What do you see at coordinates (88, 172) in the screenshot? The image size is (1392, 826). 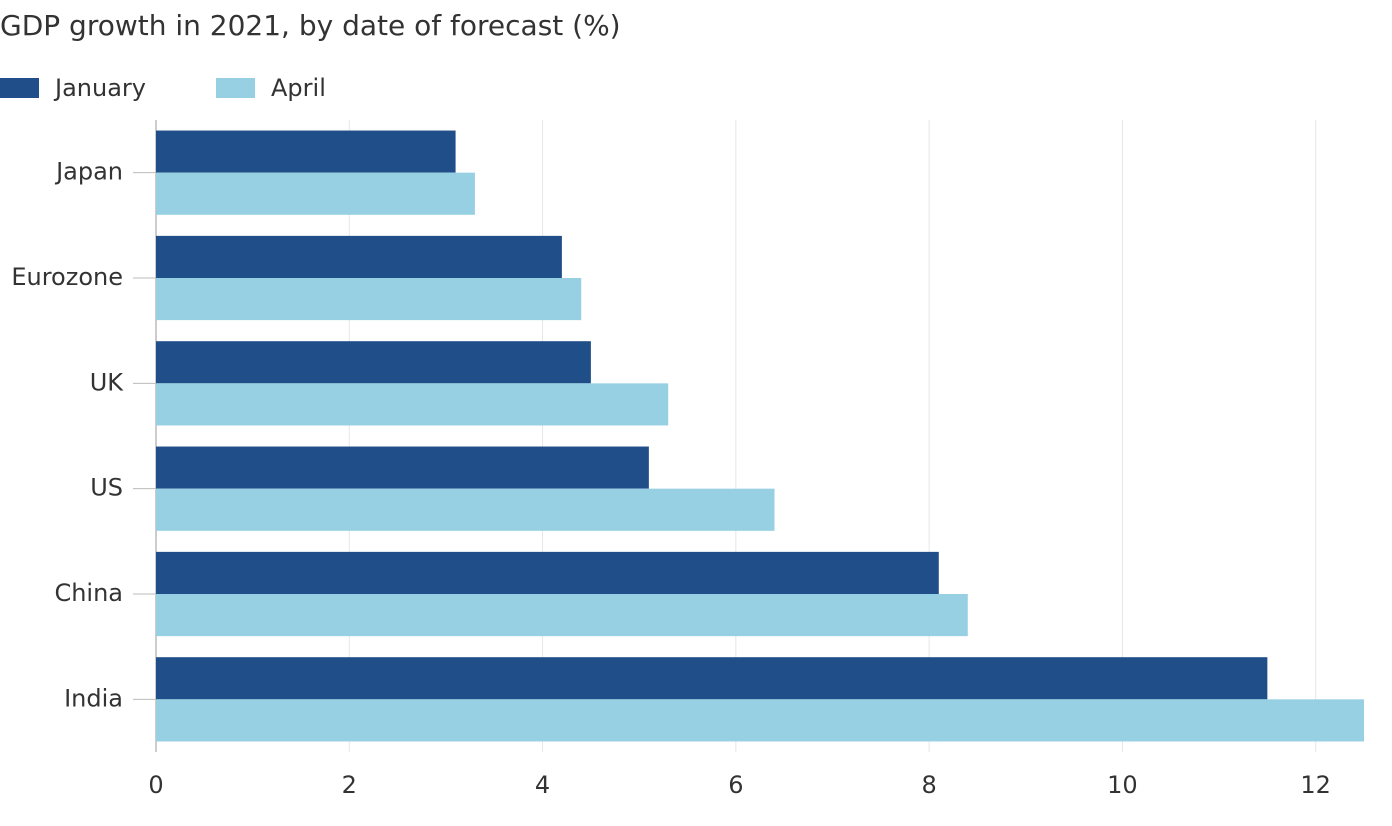 I see `y-tick-label: Japan` at bounding box center [88, 172].